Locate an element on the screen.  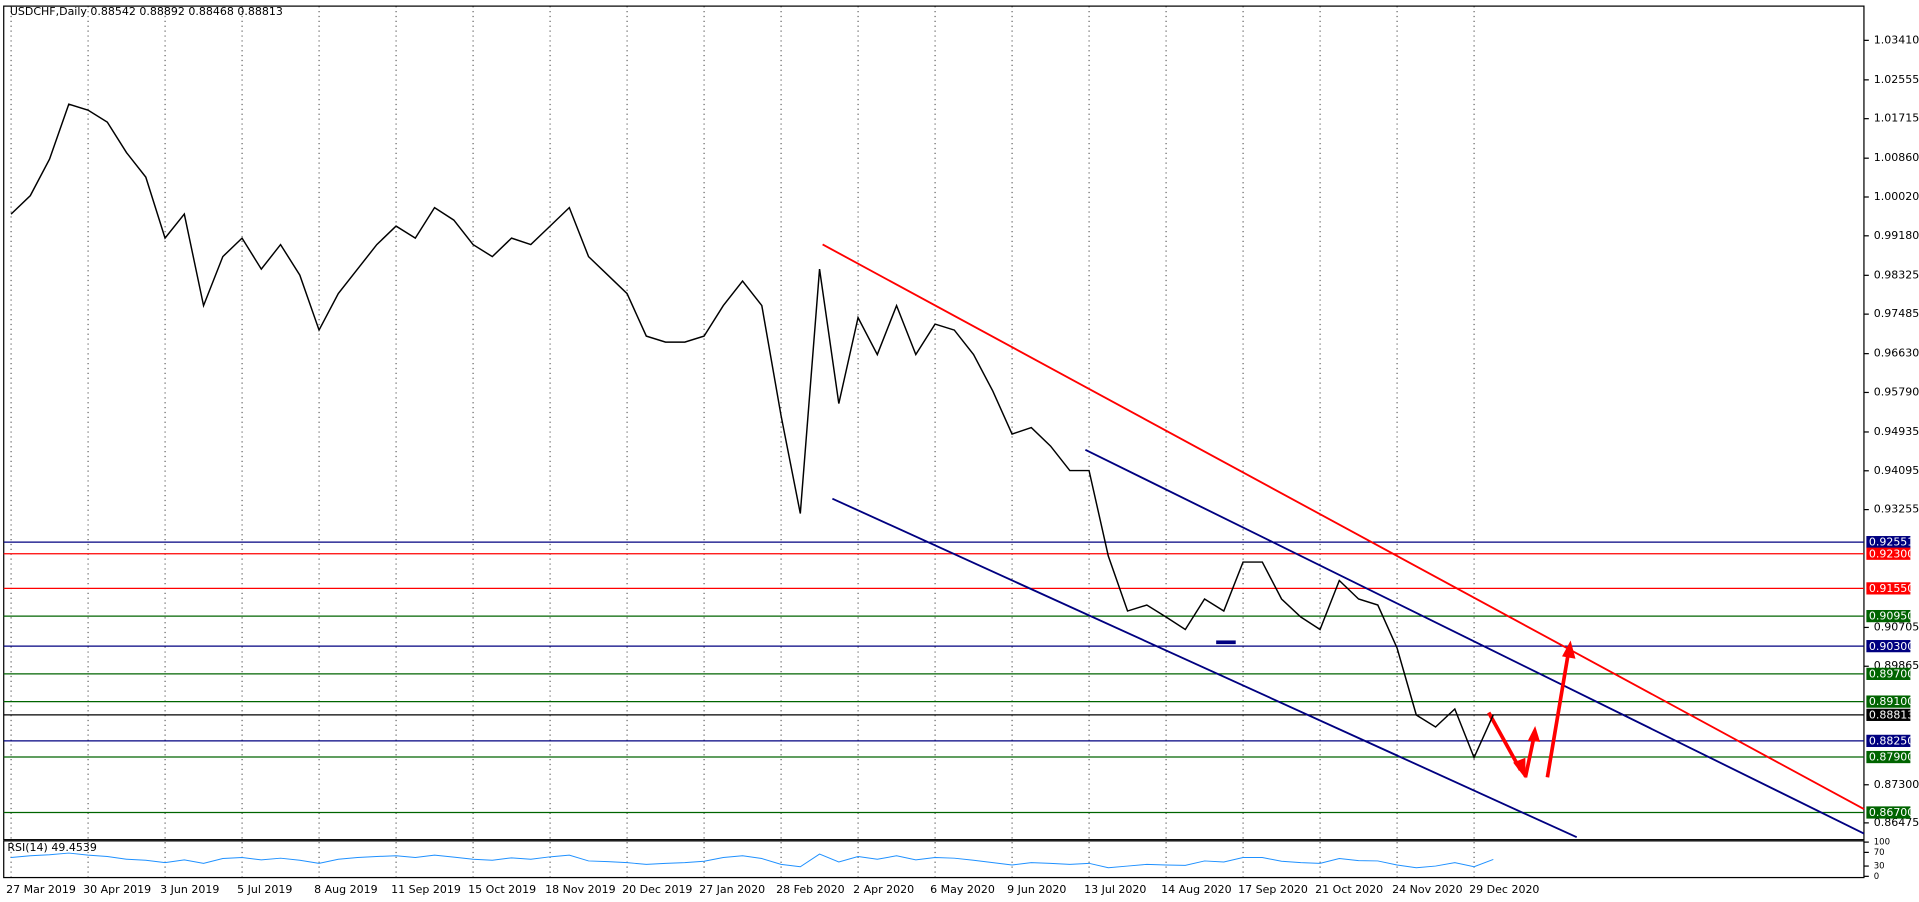
x-tick-label: 28 Feb 2020 is located at coordinates (810, 889).